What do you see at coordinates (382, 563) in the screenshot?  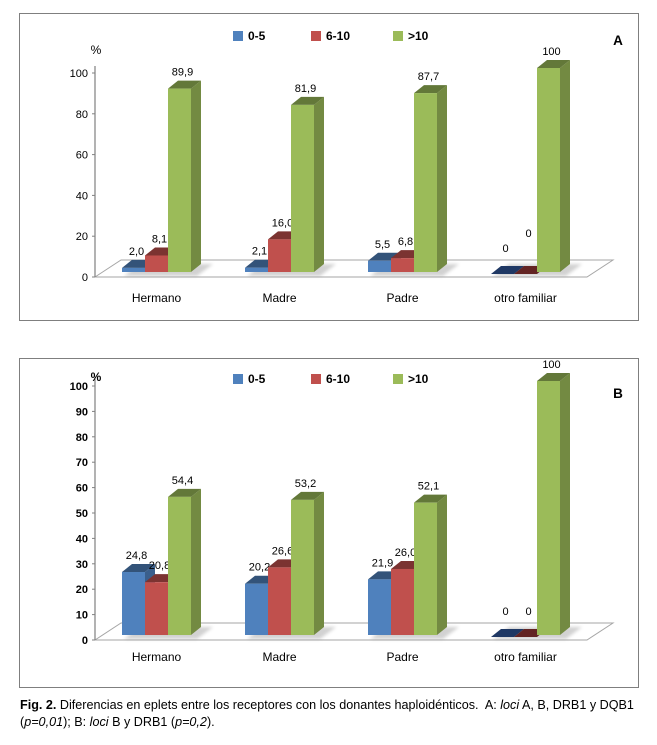 I see `data-label: 21,9` at bounding box center [382, 563].